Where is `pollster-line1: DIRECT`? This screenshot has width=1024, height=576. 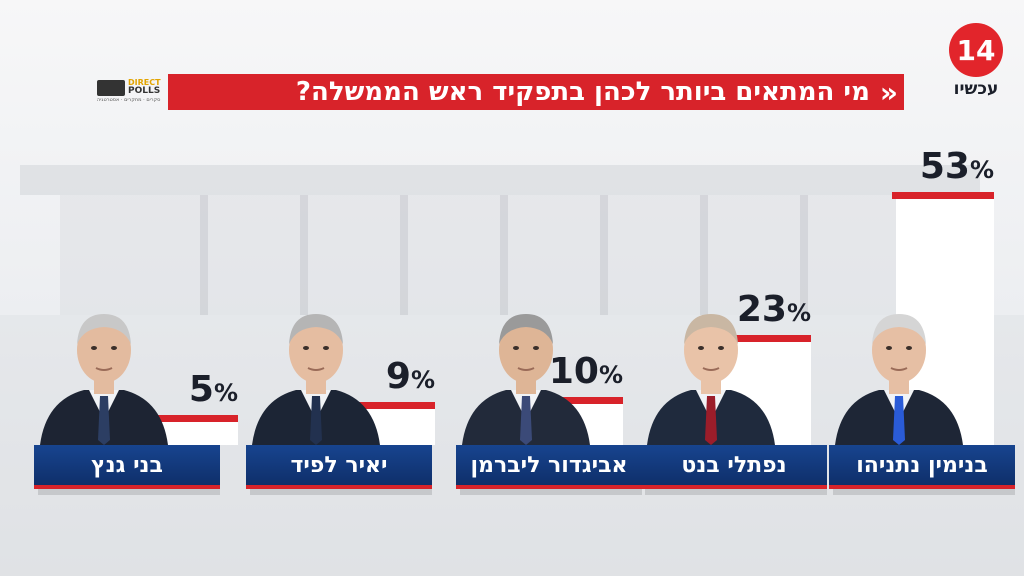
pollster-line1: DIRECT is located at coordinates (144, 82).